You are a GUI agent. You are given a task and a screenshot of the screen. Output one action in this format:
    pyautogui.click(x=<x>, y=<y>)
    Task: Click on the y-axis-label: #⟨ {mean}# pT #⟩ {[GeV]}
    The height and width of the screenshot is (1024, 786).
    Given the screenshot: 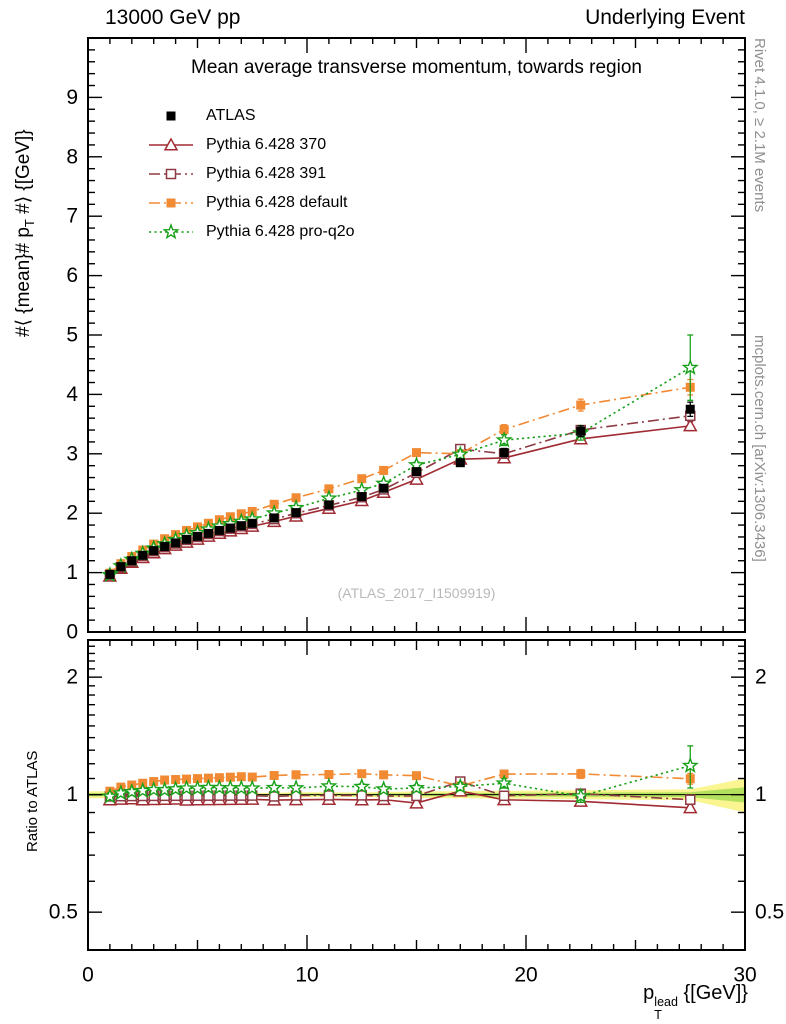 What is the action you would take?
    pyautogui.click(x=24, y=233)
    